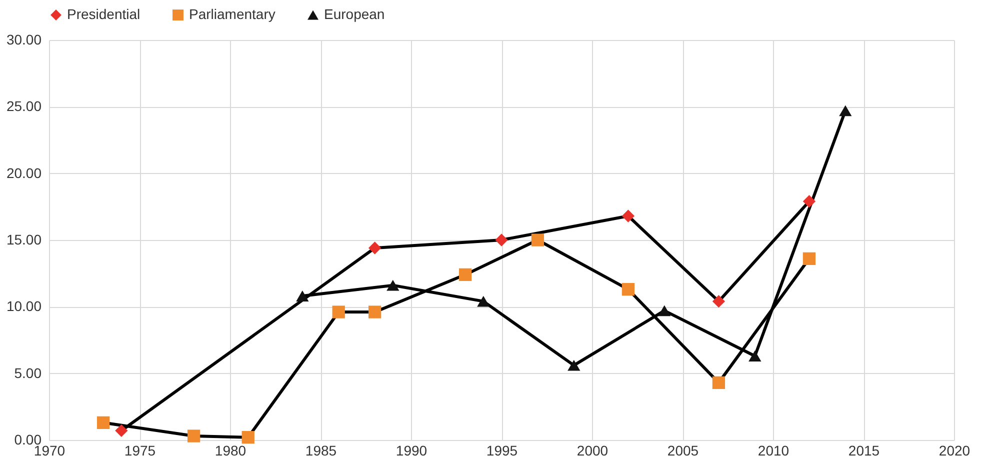 Image resolution: width=995 pixels, height=463 pixels. What do you see at coordinates (140, 450) in the screenshot?
I see `x-tick-label: 1975` at bounding box center [140, 450].